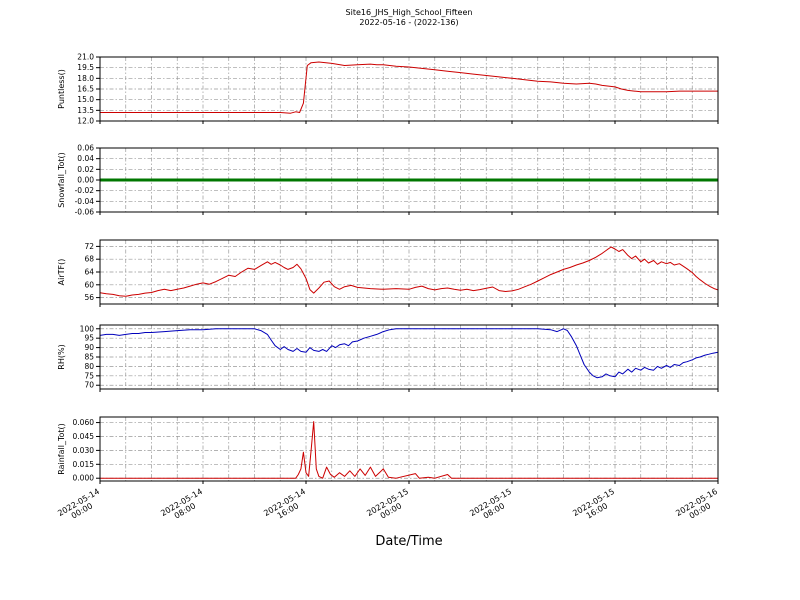 This screenshot has width=800, height=600. Describe the element at coordinates (85, 201) in the screenshot. I see `y-tick-label: -0.04` at that location.